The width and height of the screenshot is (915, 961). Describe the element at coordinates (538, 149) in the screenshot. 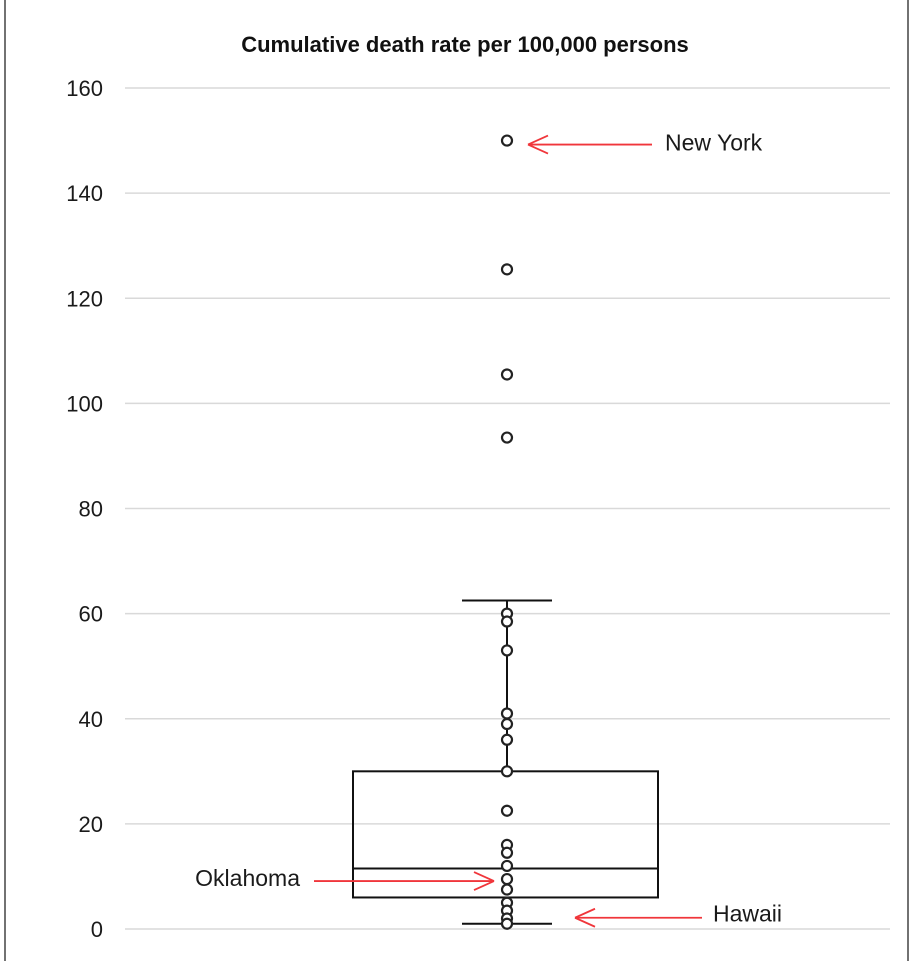

I see `annotation-arrow-0-head-b` at that location.